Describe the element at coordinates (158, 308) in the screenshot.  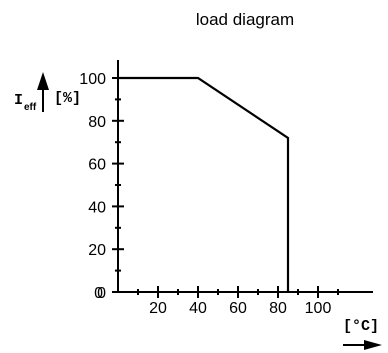
I see `x-tick-label: 20` at that location.